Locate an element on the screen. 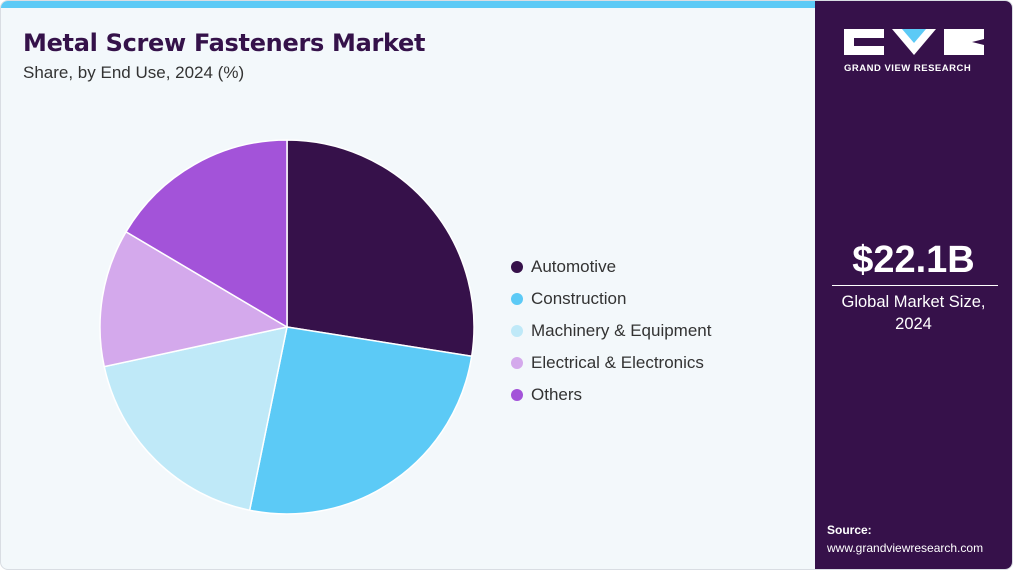 The width and height of the screenshot is (1013, 570). market-size-caption: Global Market Size, 2024 is located at coordinates (913, 313).